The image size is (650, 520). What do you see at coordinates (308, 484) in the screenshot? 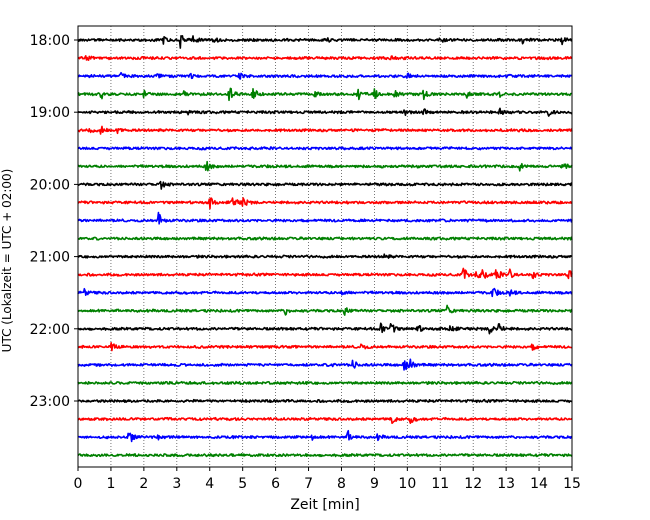
I see `x-tick-label-7: 7` at bounding box center [308, 484].